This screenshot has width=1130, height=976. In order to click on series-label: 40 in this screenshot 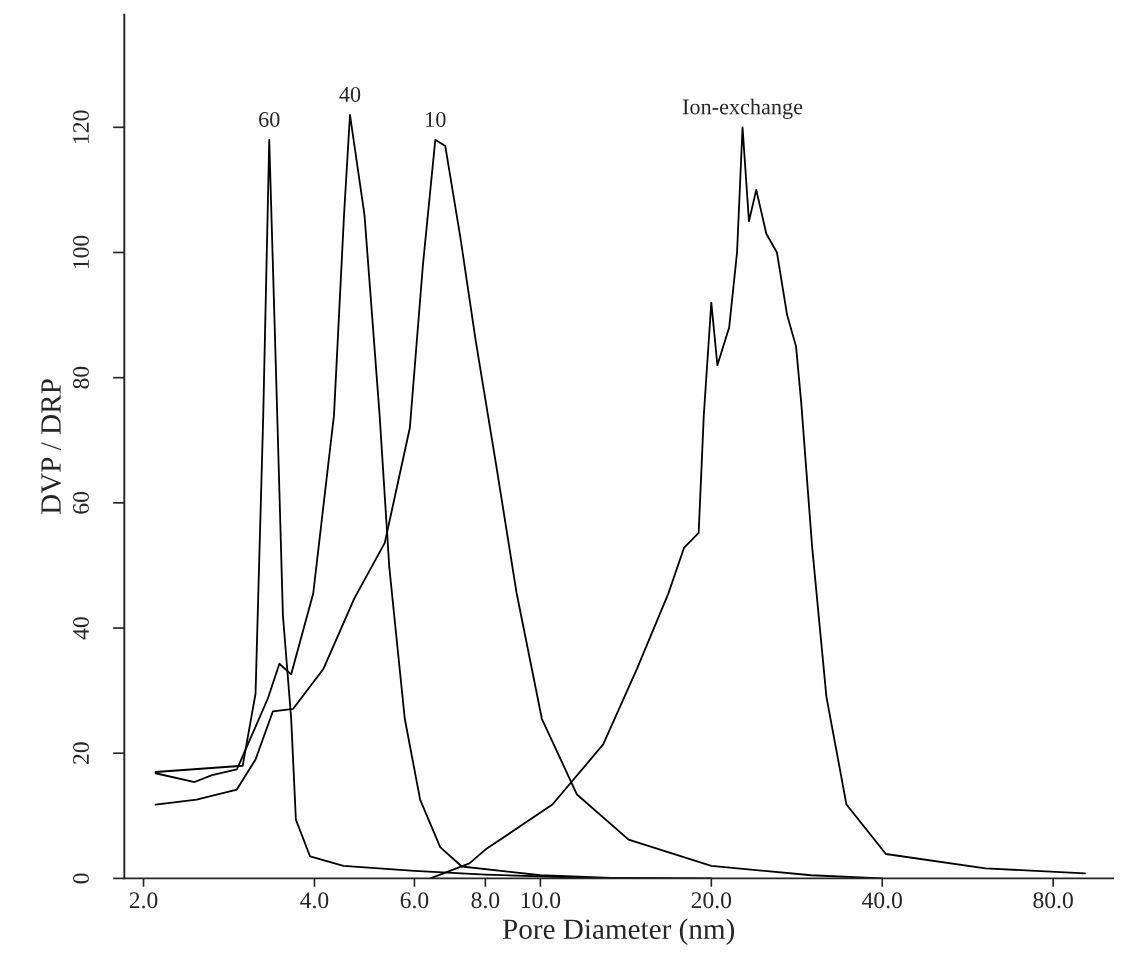, I will do `click(350, 94)`.